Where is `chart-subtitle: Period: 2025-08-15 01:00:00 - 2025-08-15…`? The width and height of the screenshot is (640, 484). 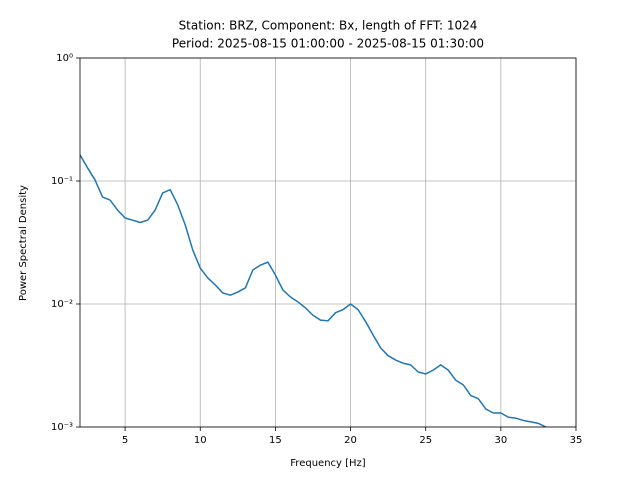
chart-subtitle: Period: 2025-08-15 01:00:00 - 2025-08-15… is located at coordinates (328, 44).